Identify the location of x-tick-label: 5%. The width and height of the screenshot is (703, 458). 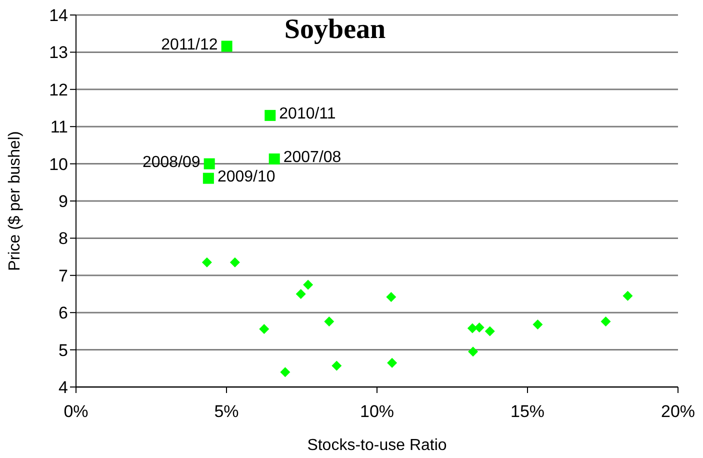
(226, 412).